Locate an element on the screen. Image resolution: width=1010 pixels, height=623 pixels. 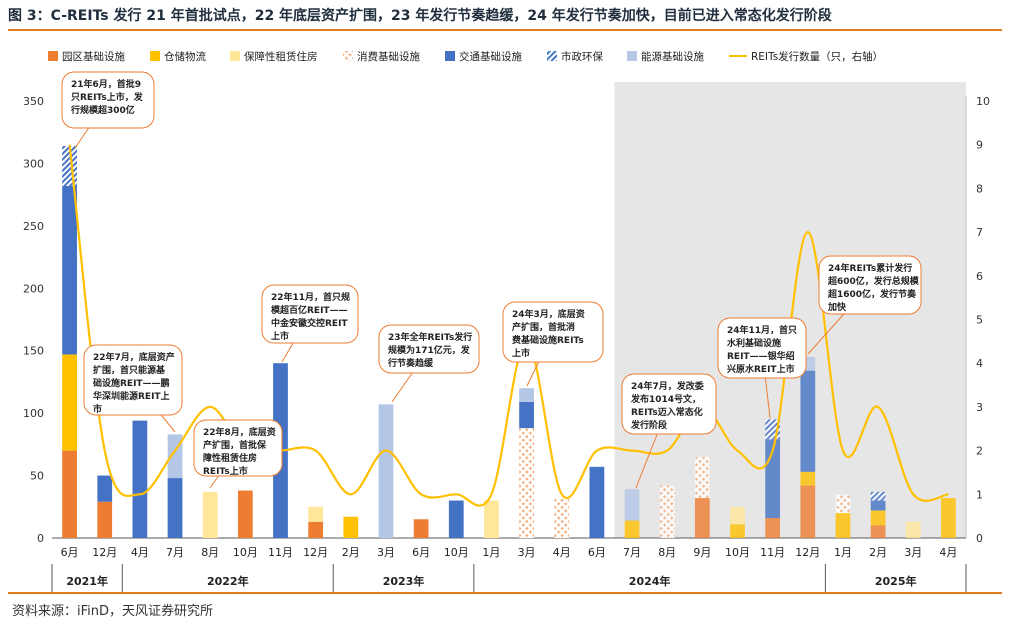
callout-text: 超600亿，发行总规模 is located at coordinates (873, 281).